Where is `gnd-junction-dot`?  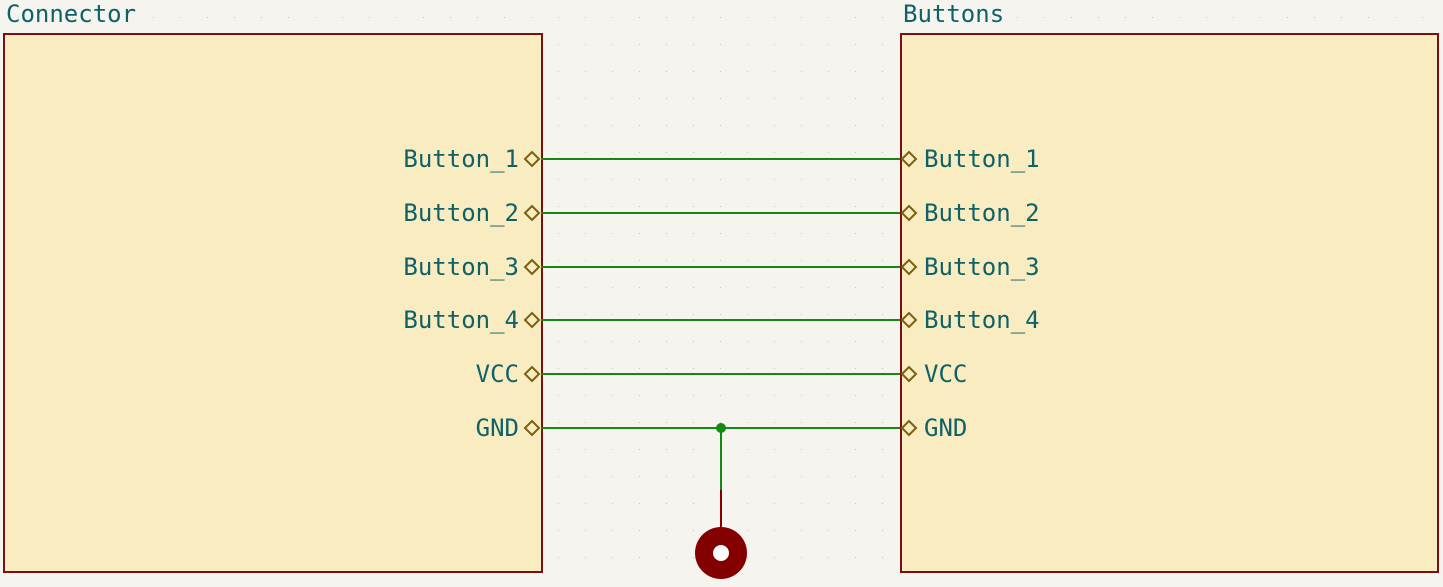 gnd-junction-dot is located at coordinates (721, 428).